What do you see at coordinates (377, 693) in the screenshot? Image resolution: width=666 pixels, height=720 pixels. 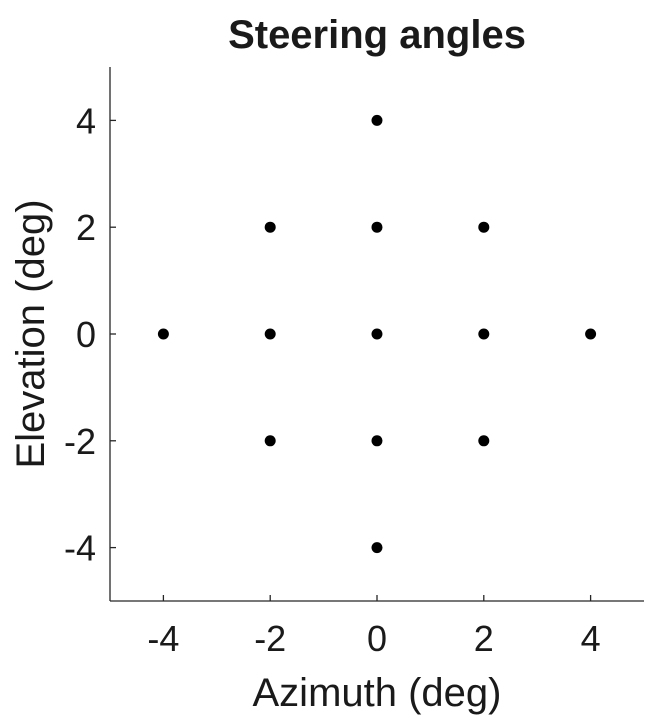 I see `x-axis-label: Azimuth (deg)` at bounding box center [377, 693].